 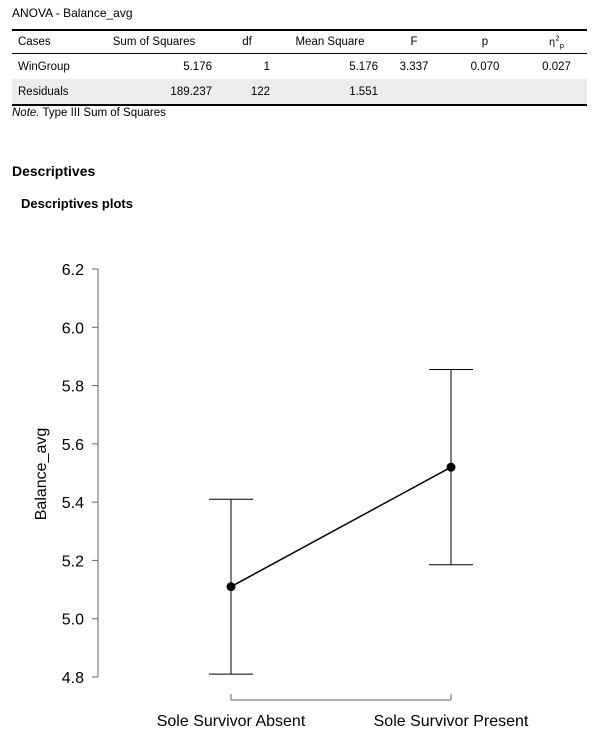 What do you see at coordinates (102, 113) in the screenshot?
I see `note-text: Type III Sum of Squares` at bounding box center [102, 113].